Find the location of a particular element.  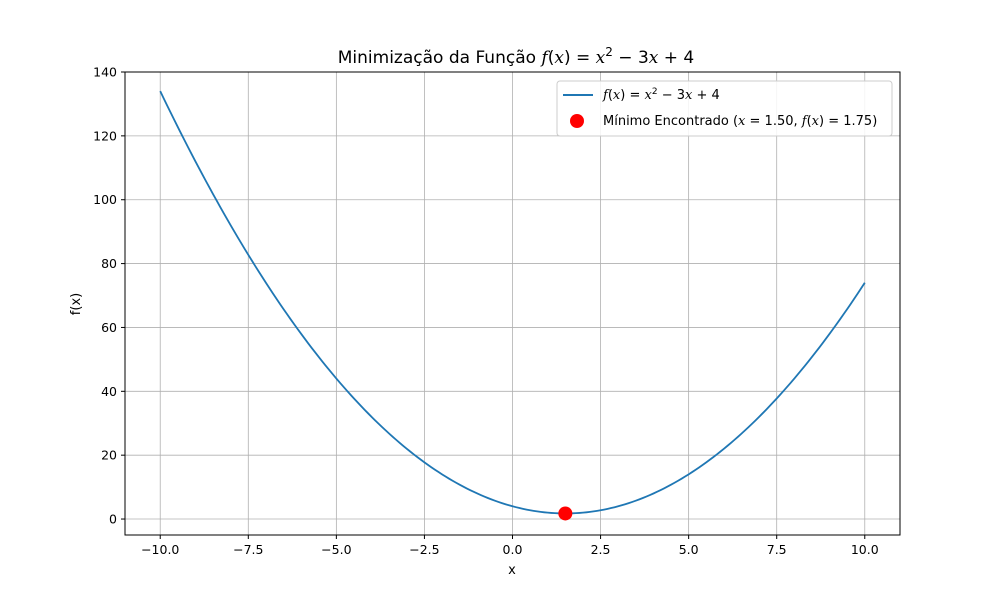

y-tick-label: 120 is located at coordinates (105, 135).